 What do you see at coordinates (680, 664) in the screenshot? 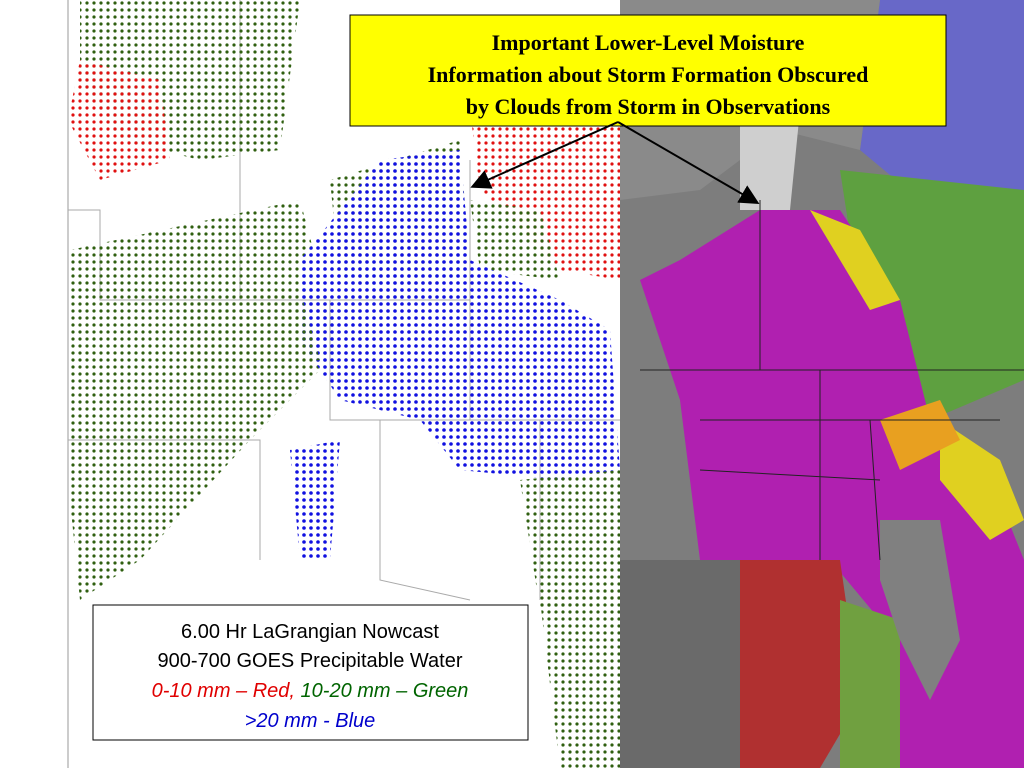
I see `gulf-region` at bounding box center [680, 664].